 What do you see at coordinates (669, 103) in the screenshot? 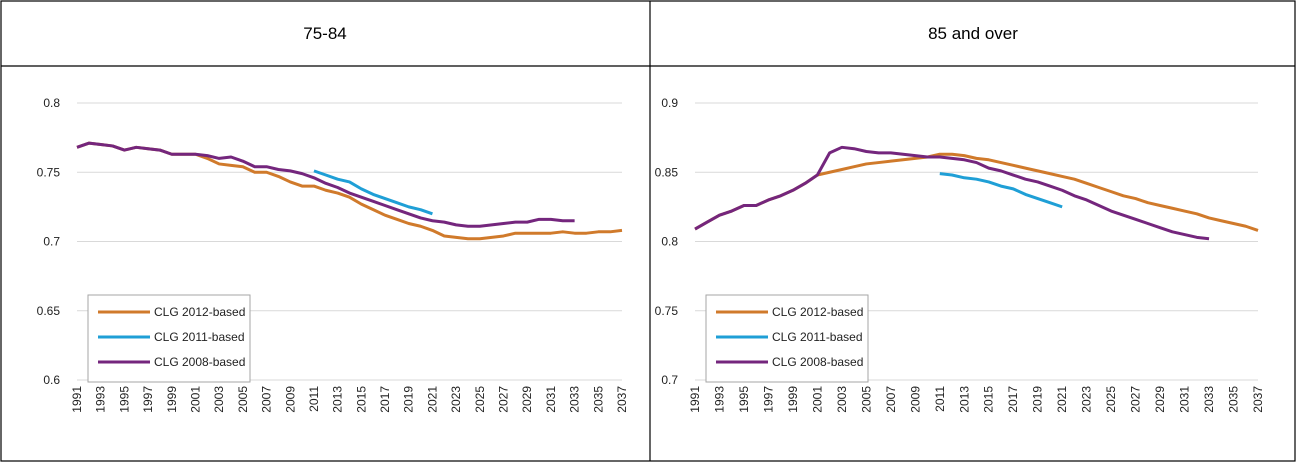
I see `y-tick-label: 0.9` at bounding box center [669, 103].